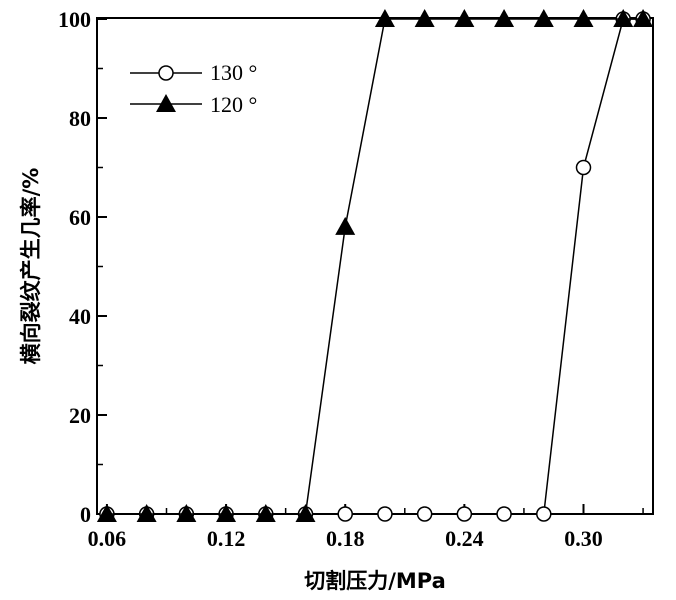  What do you see at coordinates (233, 104) in the screenshot?
I see `legend-label-120: 120 °` at bounding box center [233, 104].